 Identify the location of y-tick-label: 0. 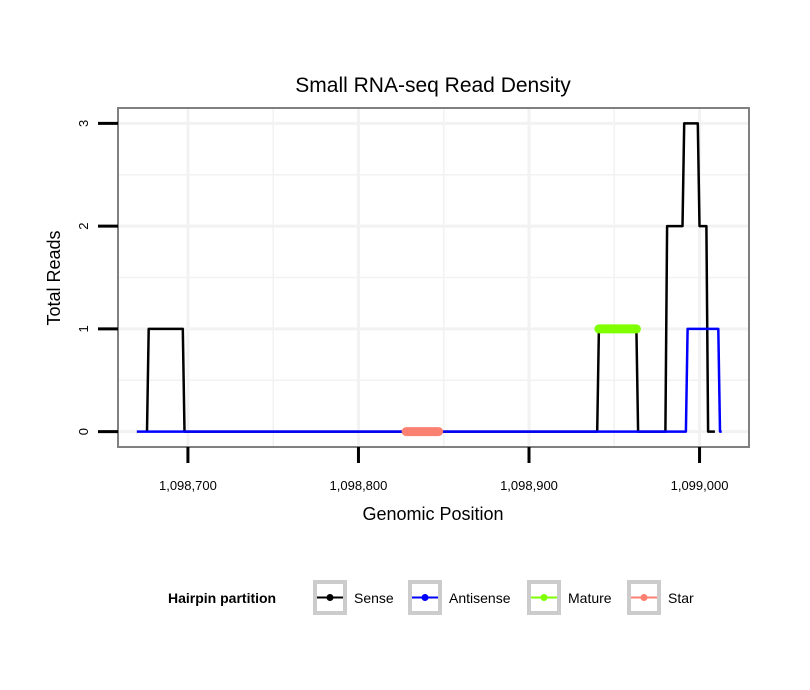
(83, 431).